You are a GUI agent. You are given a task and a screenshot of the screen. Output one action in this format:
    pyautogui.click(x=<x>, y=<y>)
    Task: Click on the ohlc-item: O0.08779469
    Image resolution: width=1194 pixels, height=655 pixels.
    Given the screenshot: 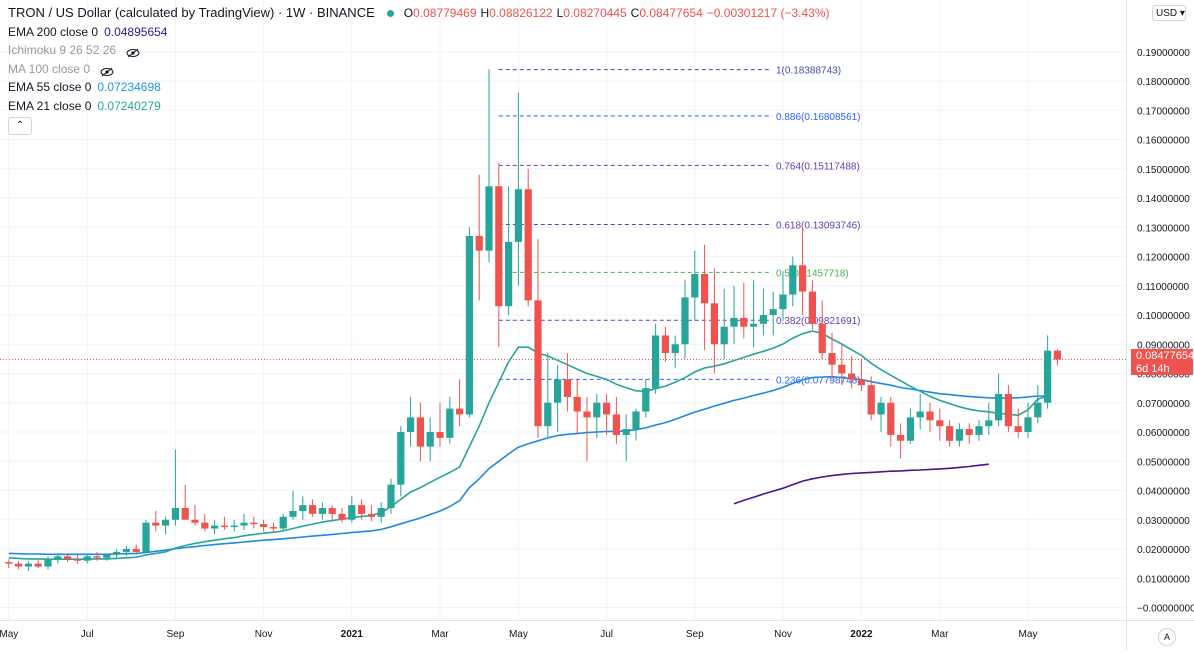 What is the action you would take?
    pyautogui.click(x=440, y=13)
    